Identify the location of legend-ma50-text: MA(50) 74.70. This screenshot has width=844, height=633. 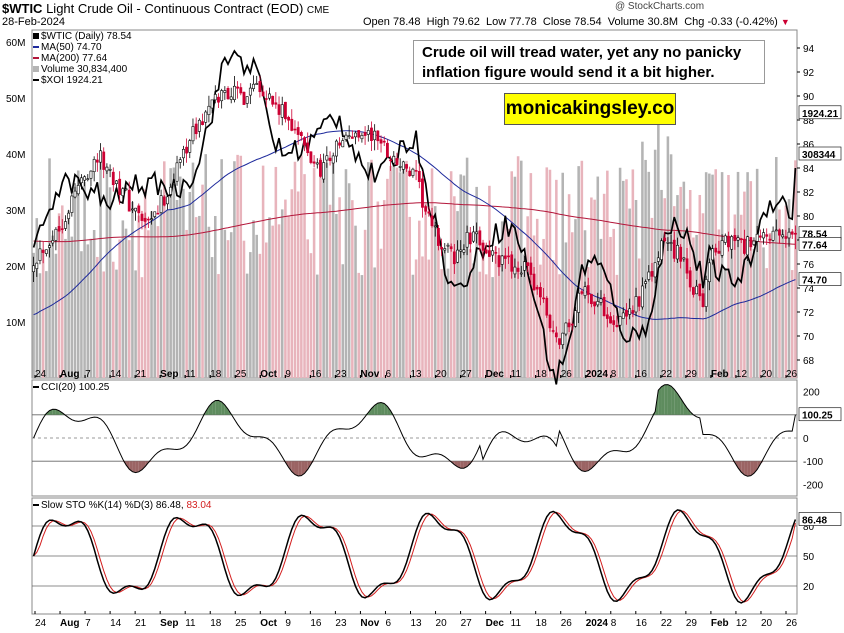
(71, 47).